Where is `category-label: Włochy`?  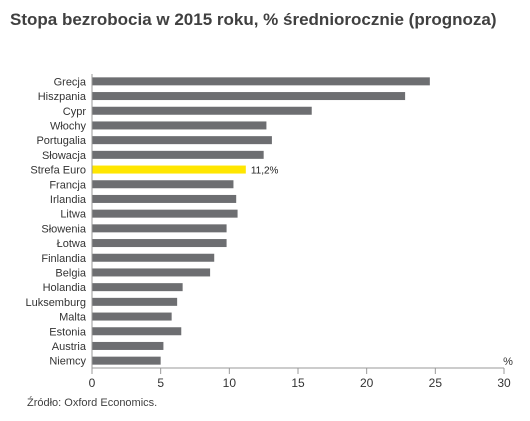
category-label: Włochy is located at coordinates (68, 126).